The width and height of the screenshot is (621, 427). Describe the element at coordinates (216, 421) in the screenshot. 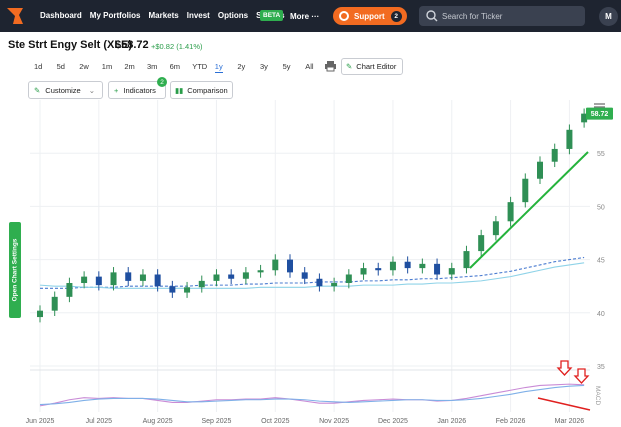

I see `x-tick-label: Sep 2025` at that location.